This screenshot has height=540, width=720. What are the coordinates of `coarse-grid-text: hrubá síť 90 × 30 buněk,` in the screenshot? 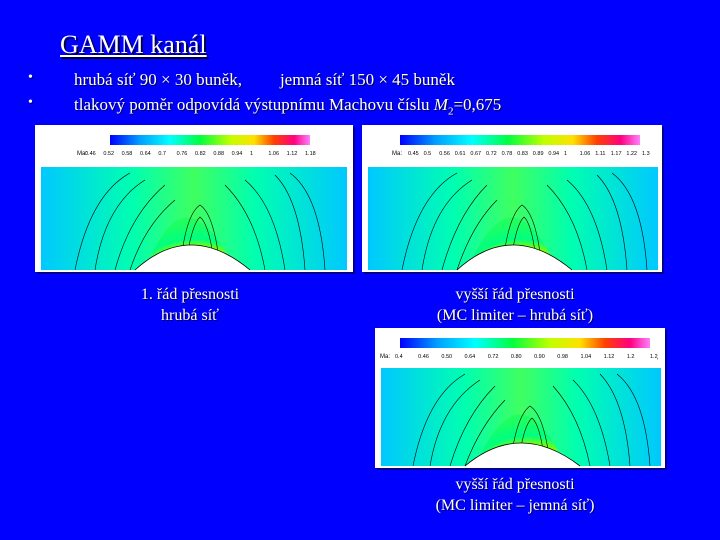 It's located at (158, 79).